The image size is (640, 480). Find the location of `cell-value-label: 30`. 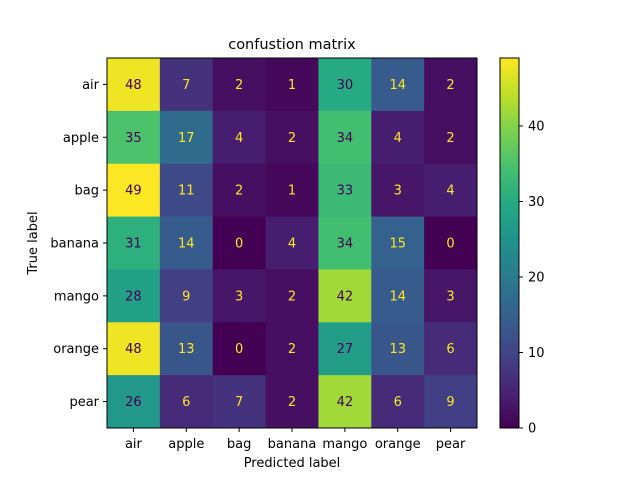

cell-value-label: 30 is located at coordinates (345, 85).